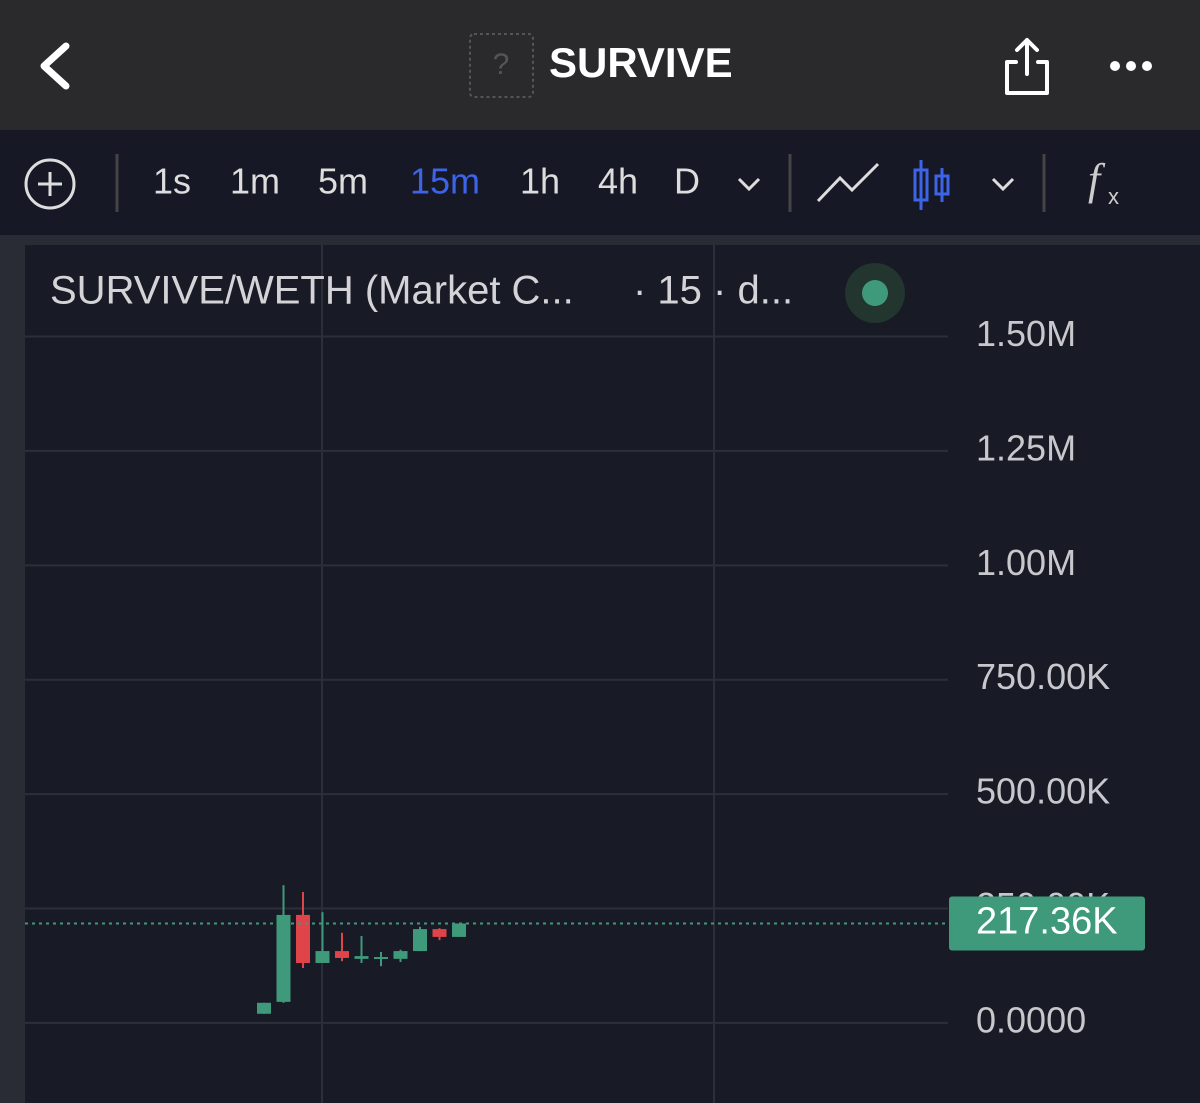 The height and width of the screenshot is (1103, 1200). What do you see at coordinates (1027, 66) in the screenshot?
I see `share-button` at bounding box center [1027, 66].